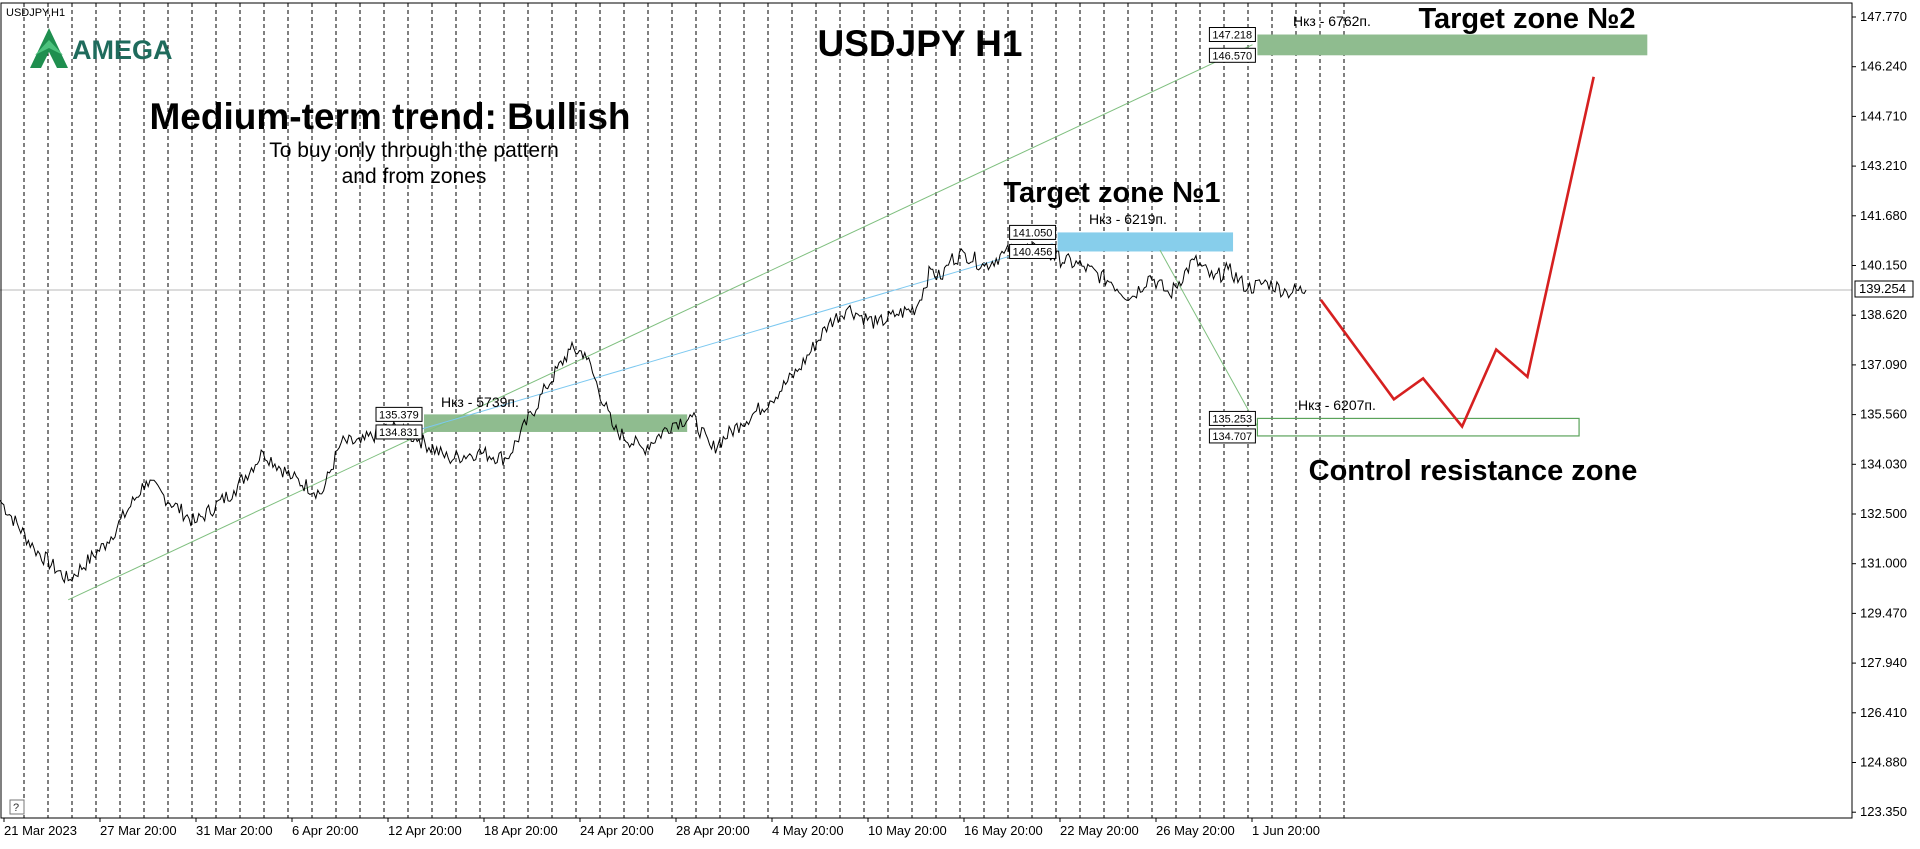  What do you see at coordinates (1099, 830) in the screenshot?
I see `x-tick-label: 22 May 20:00` at bounding box center [1099, 830].